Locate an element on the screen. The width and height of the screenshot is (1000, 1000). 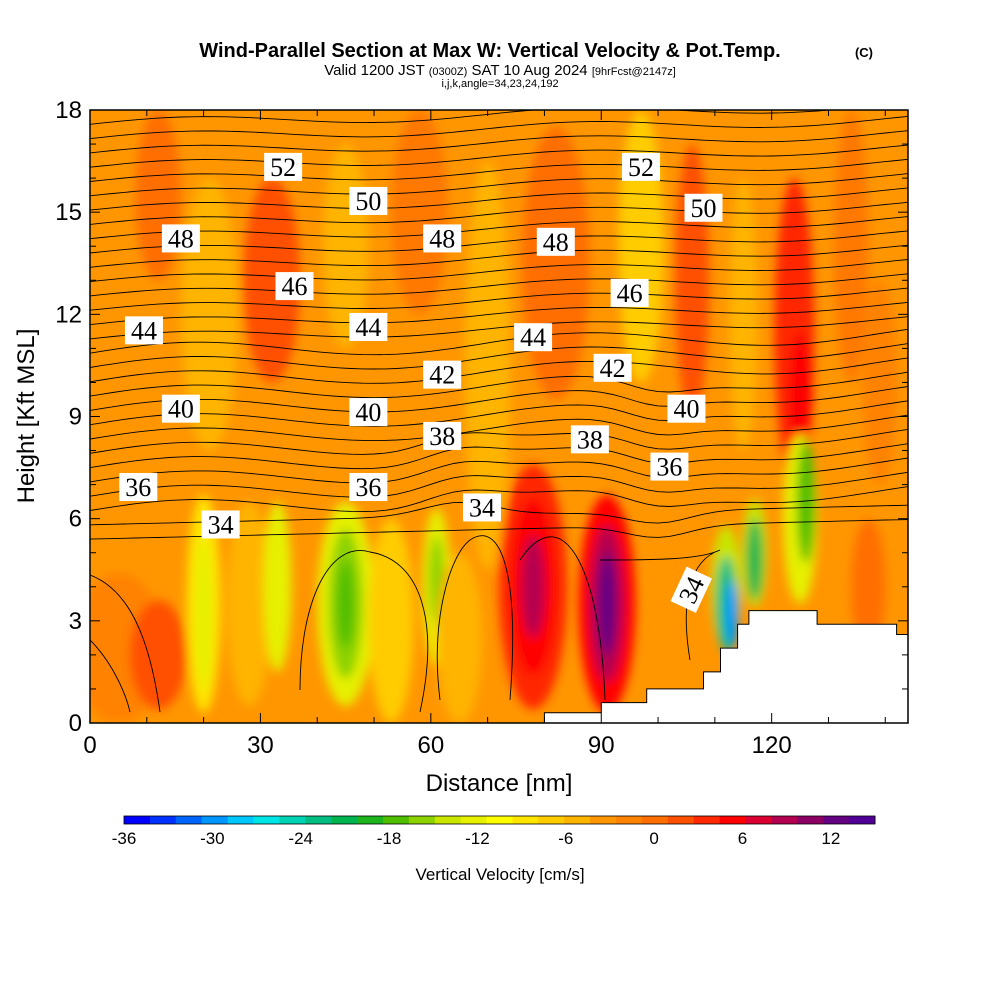
y-tick-label: 12 is located at coordinates (68, 314).